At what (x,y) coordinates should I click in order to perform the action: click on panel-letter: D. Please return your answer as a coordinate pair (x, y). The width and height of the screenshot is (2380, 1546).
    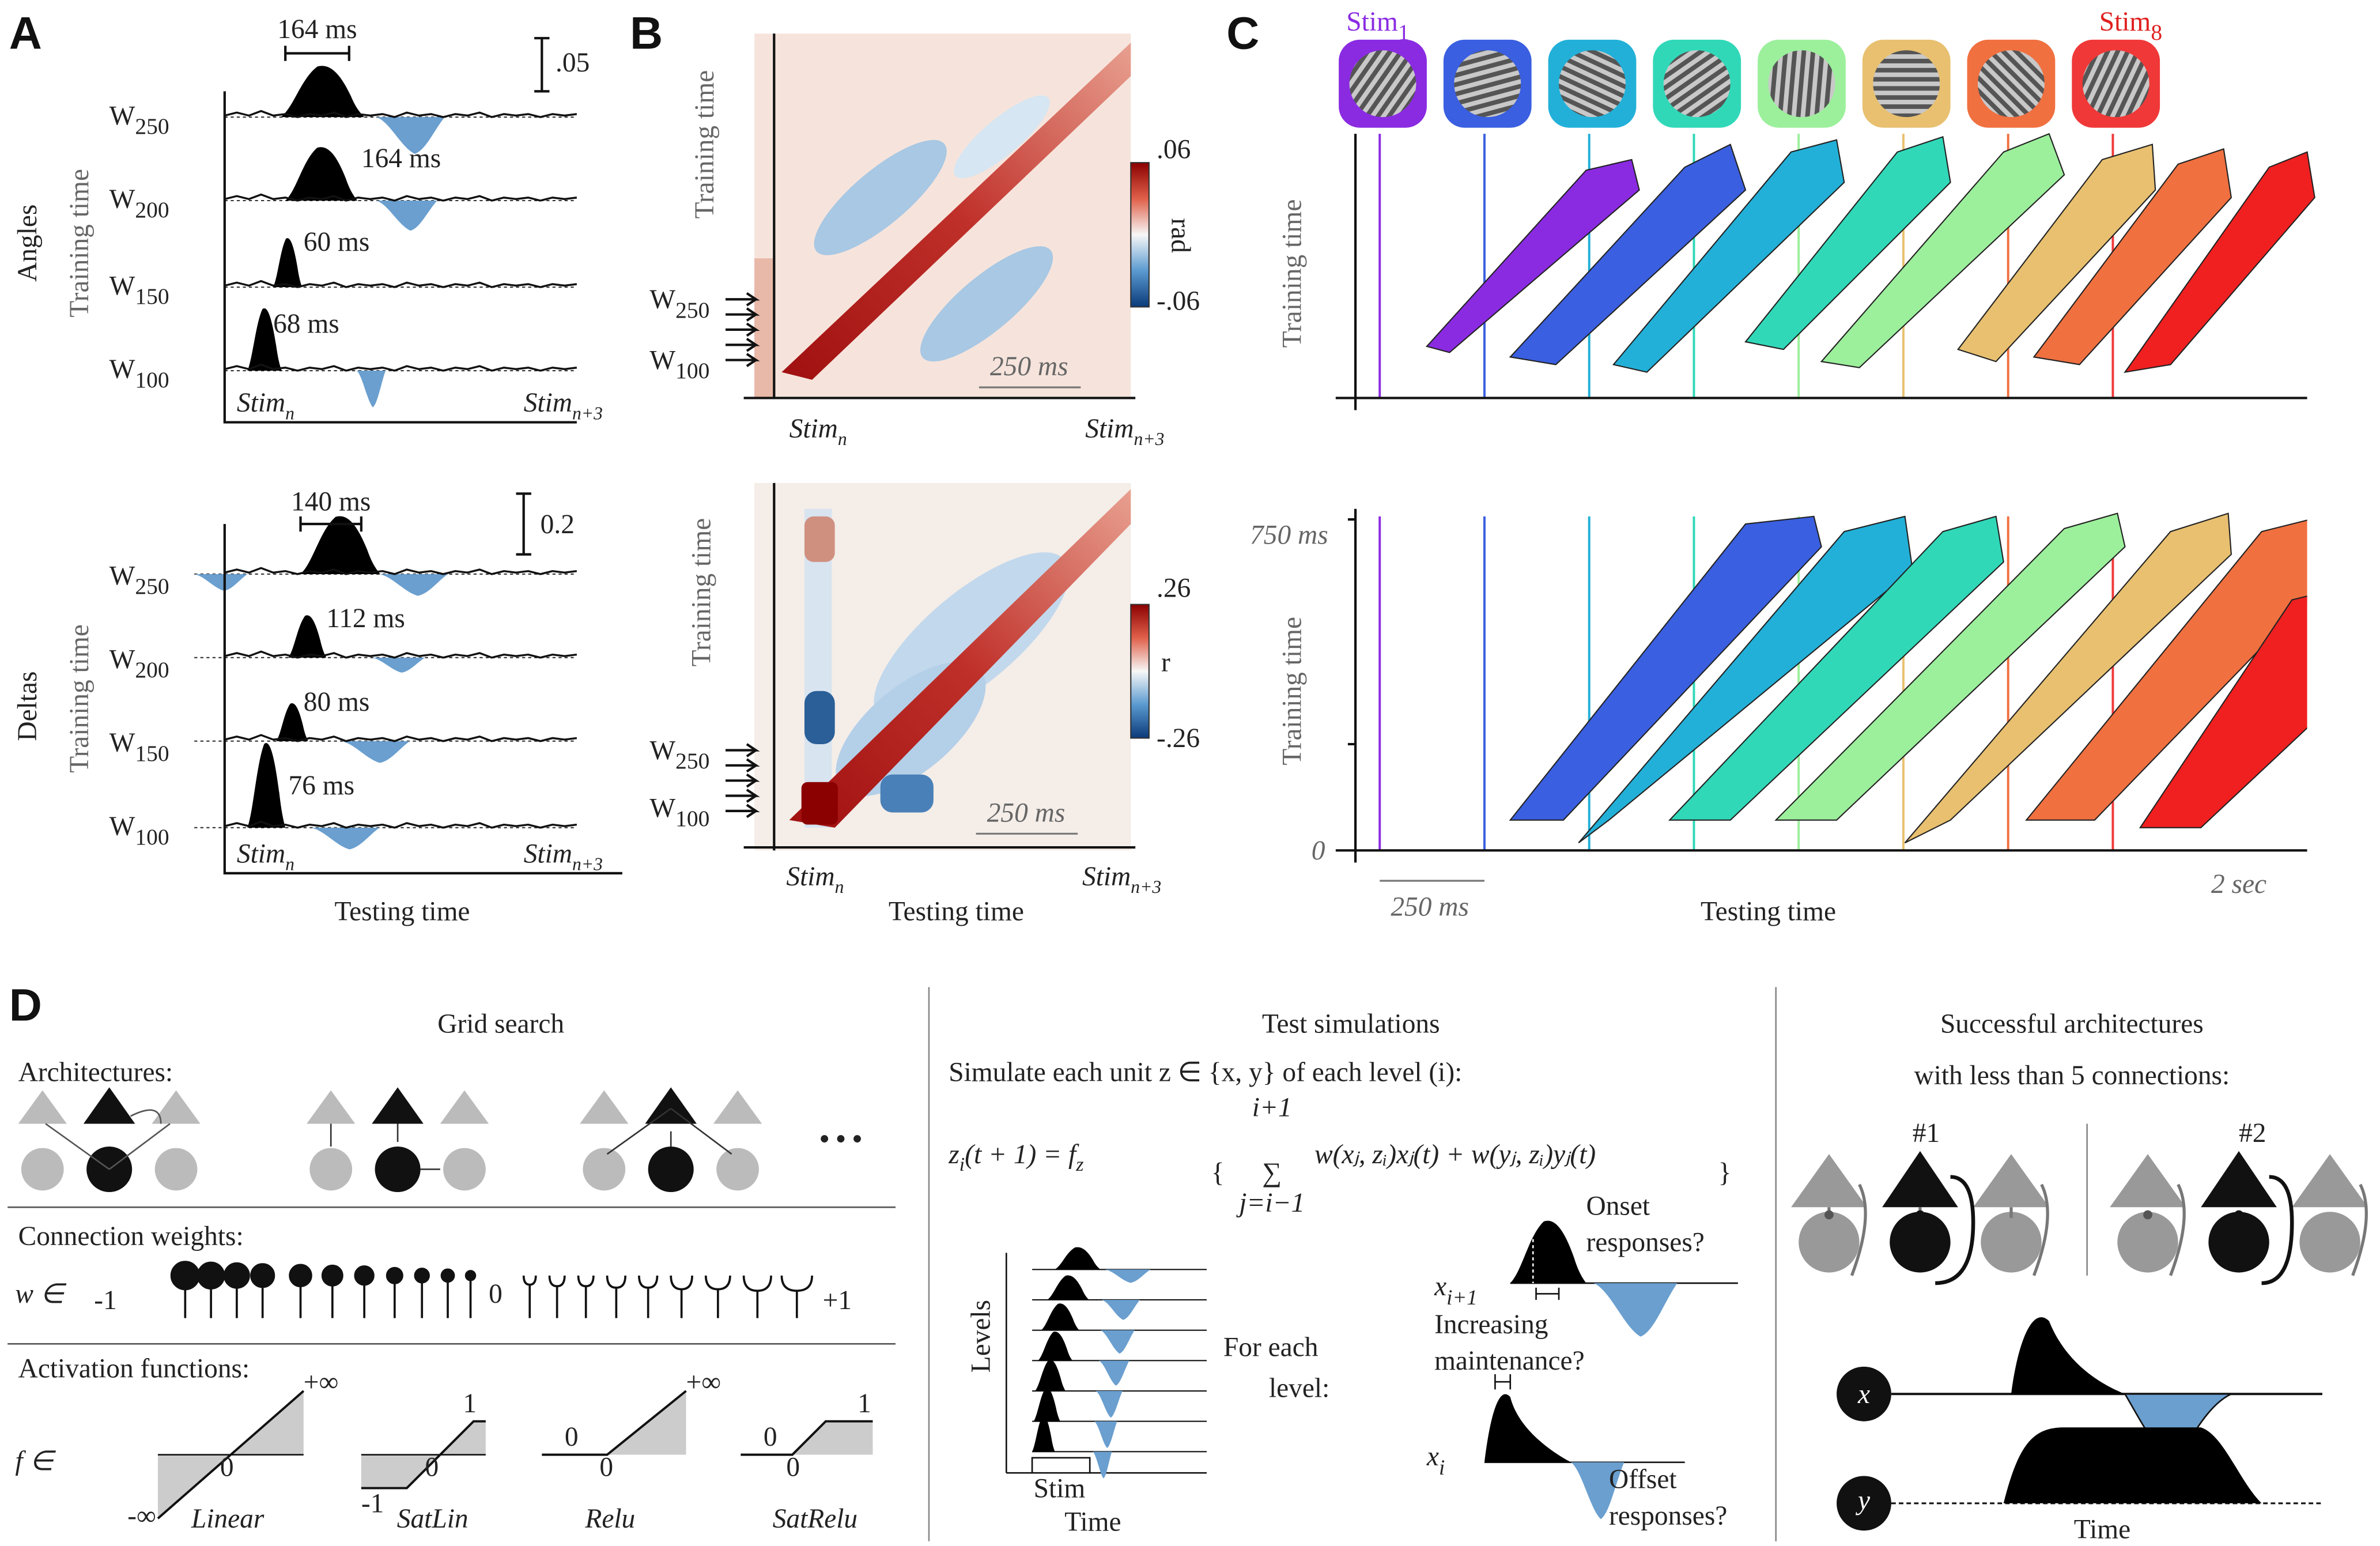
    Looking at the image, I should click on (25, 1004).